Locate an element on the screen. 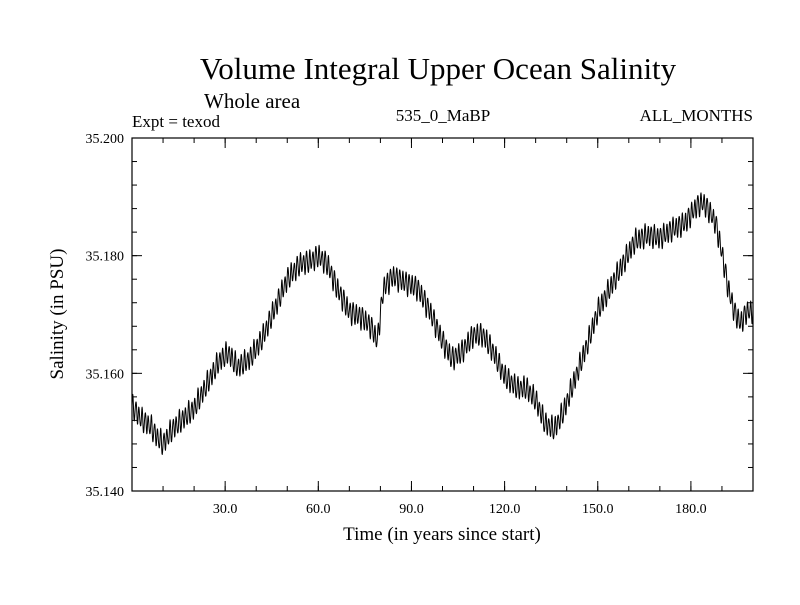  chart-title: Volume Integral Upper Ocean Salinity is located at coordinates (438, 68).